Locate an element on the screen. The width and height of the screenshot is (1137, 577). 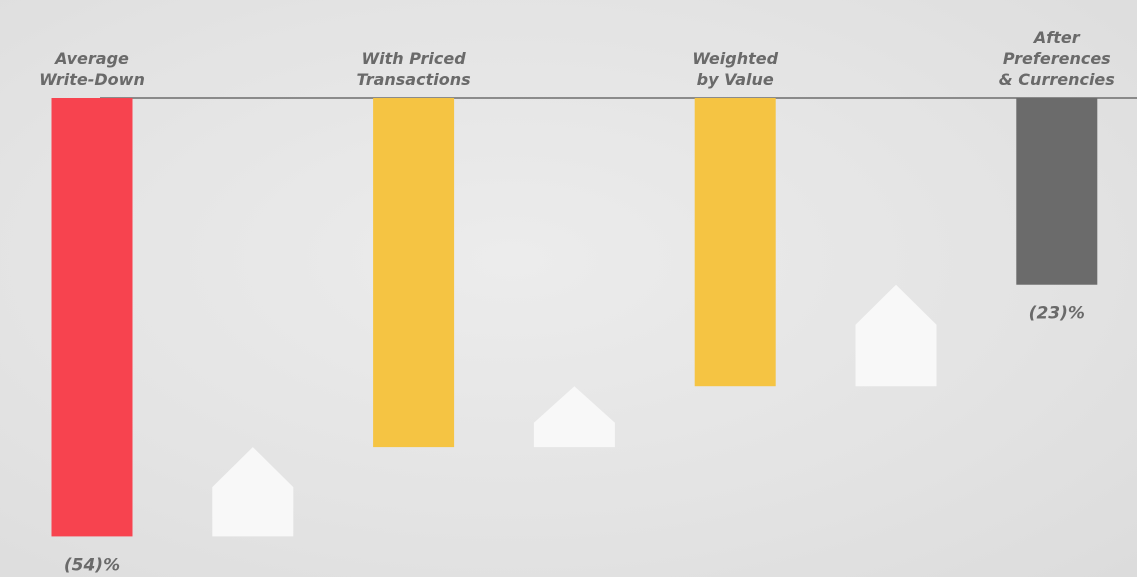
value-label: (23)% is located at coordinates (1057, 314).